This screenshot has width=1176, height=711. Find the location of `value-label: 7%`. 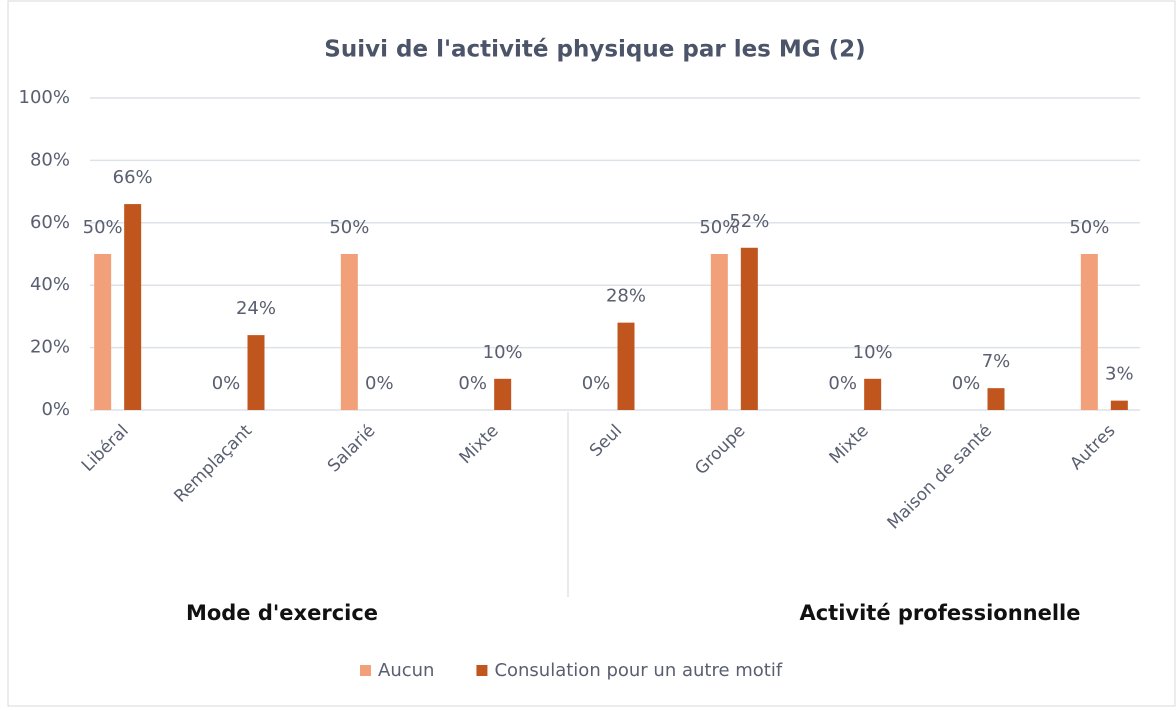

value-label: 7% is located at coordinates (996, 361).